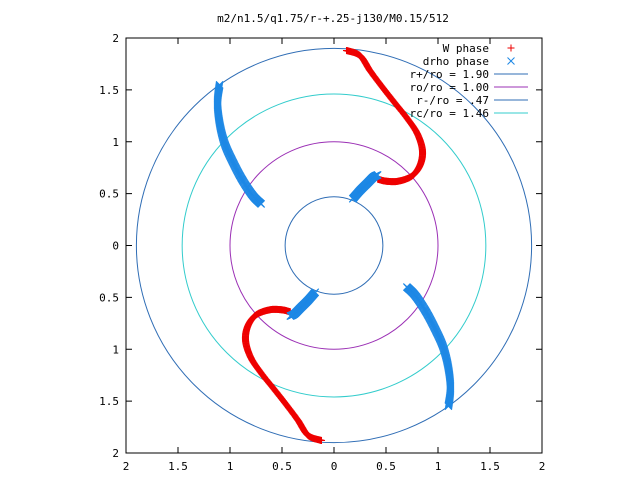 This screenshot has height=480, width=640. What do you see at coordinates (452, 100) in the screenshot?
I see `legend-label: r-/ro = .47` at bounding box center [452, 100].